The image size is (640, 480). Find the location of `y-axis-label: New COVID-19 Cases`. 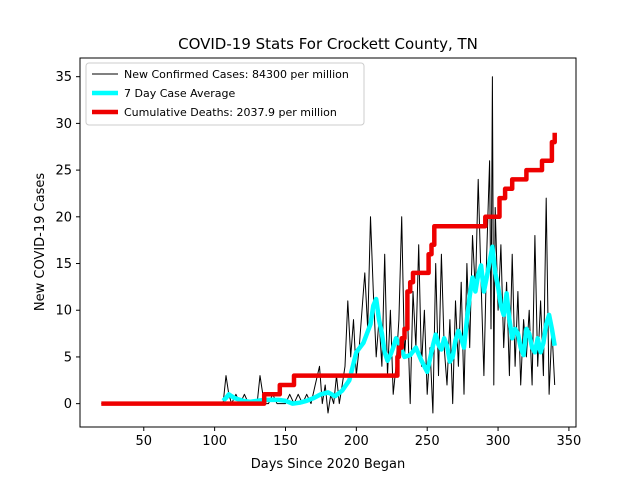

y-axis-label: New COVID-19 Cases is located at coordinates (40, 242).